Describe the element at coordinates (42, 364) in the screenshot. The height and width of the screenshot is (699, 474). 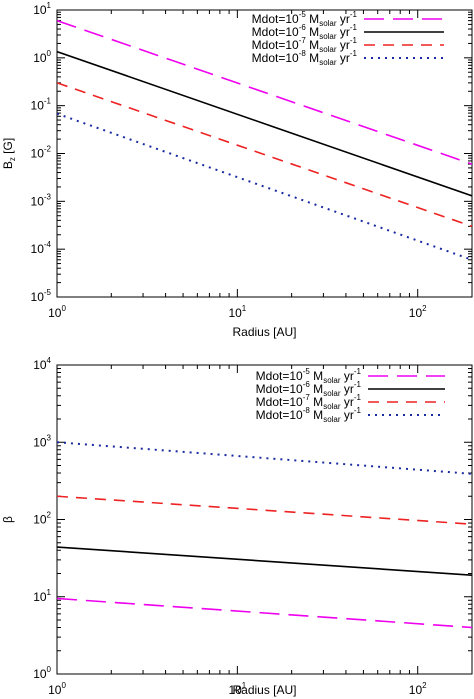
I see `y-tick-label: 10⁴` at that location.